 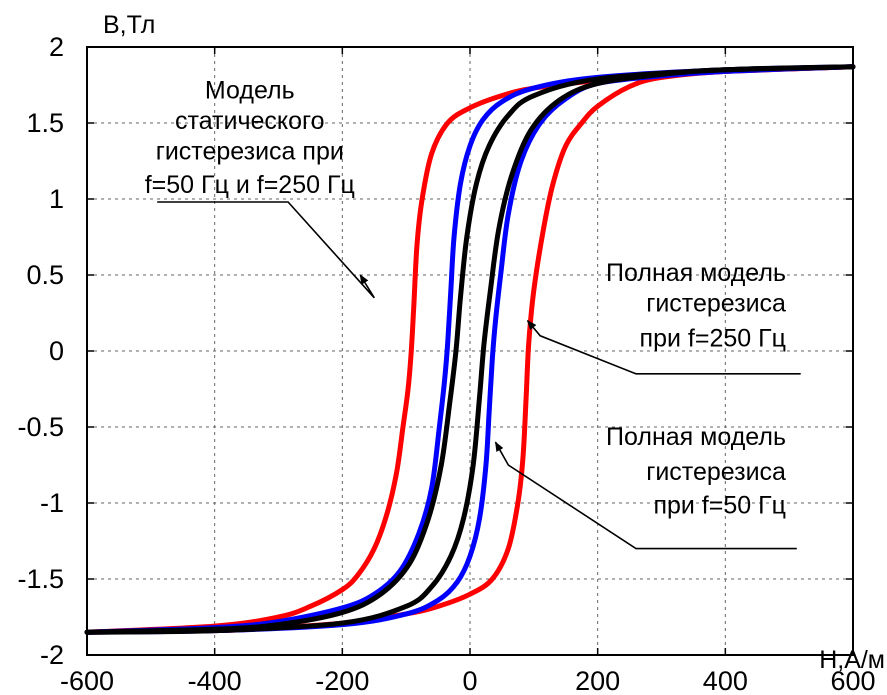 What do you see at coordinates (56, 47) in the screenshot?
I see `y-tick-label: 2` at bounding box center [56, 47].